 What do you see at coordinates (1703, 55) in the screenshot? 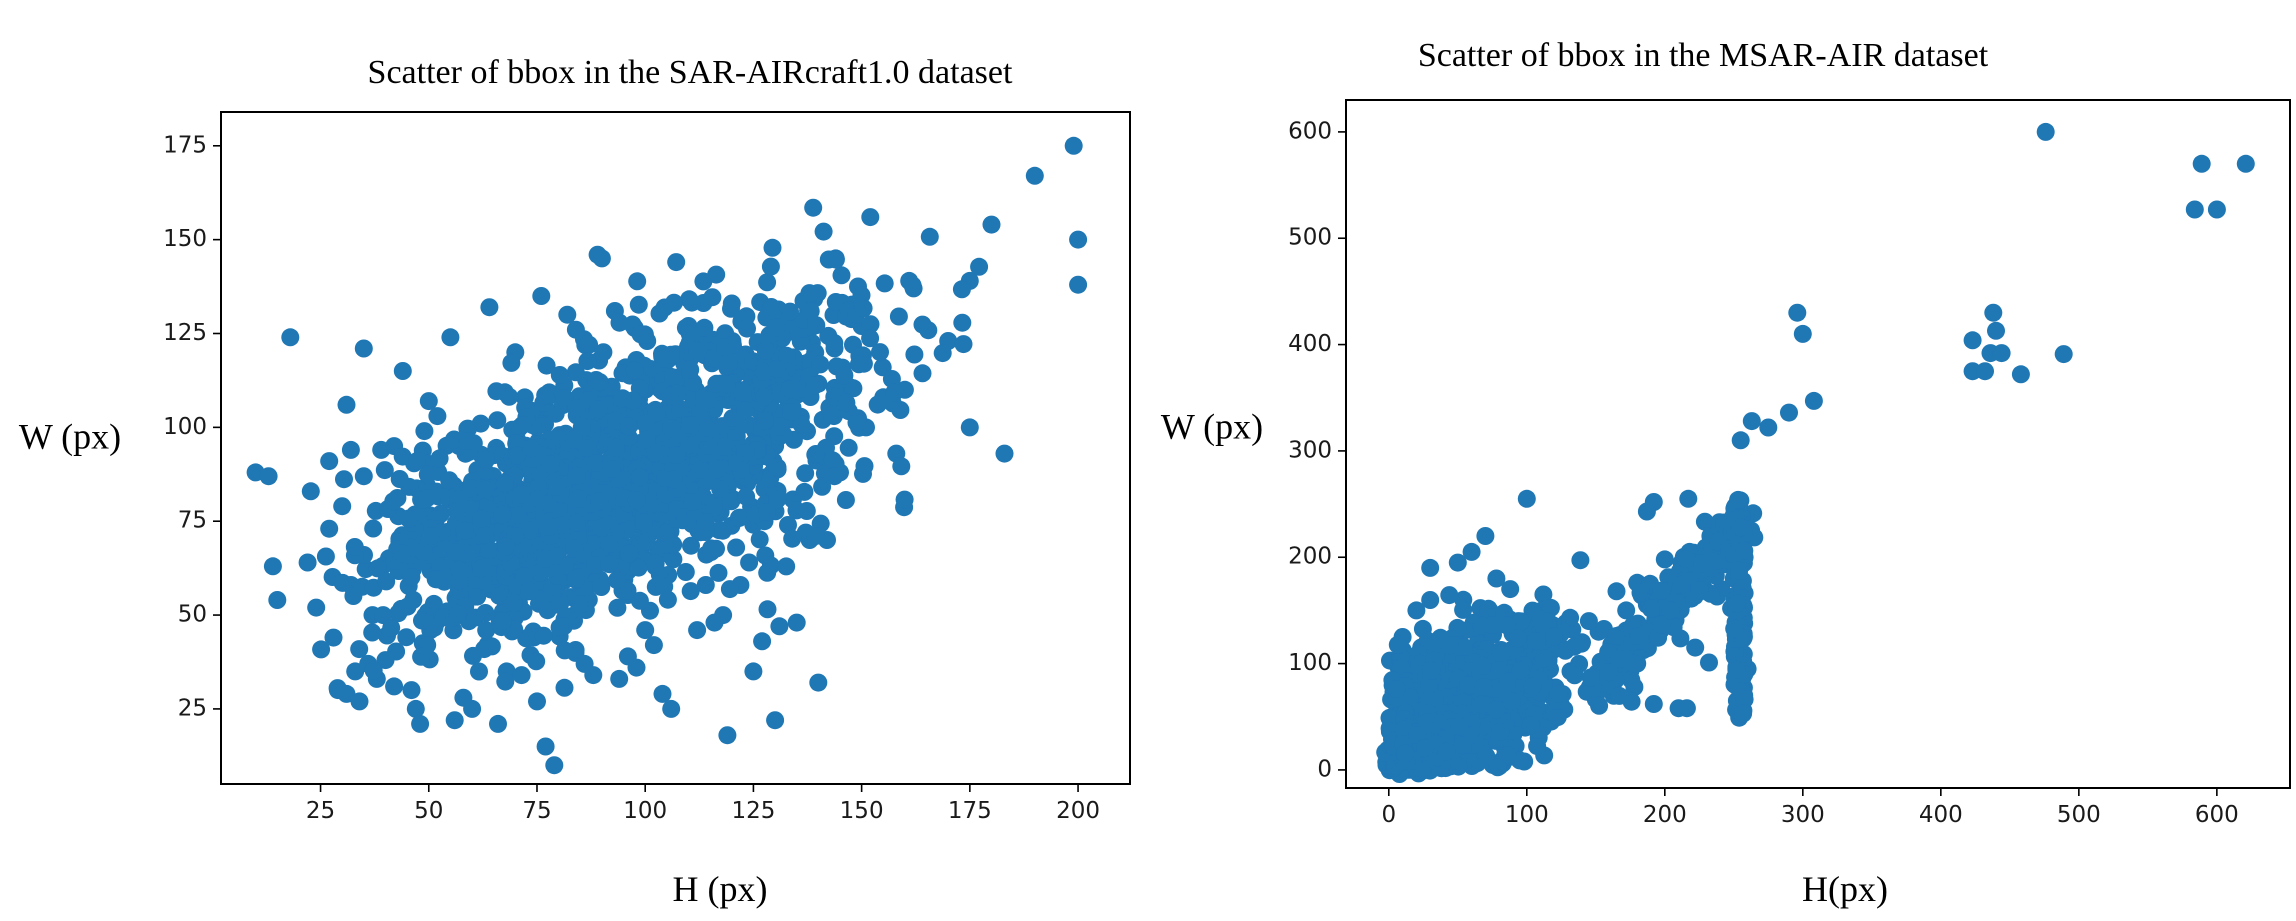
I see `chart-right-title: Scatter of bbox in the MSAR-AIR dataset` at bounding box center [1703, 55].